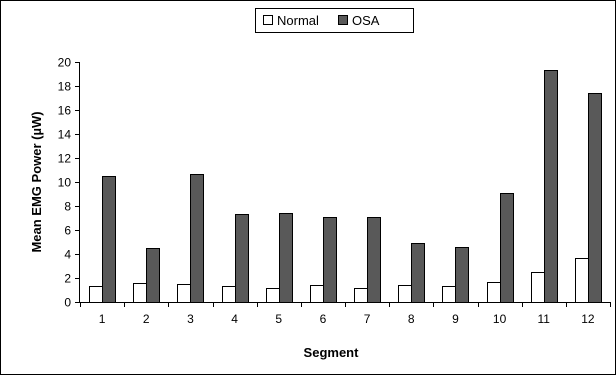 This screenshot has height=375, width=616. Describe the element at coordinates (65, 135) in the screenshot. I see `y-tick-label: 14` at that location.